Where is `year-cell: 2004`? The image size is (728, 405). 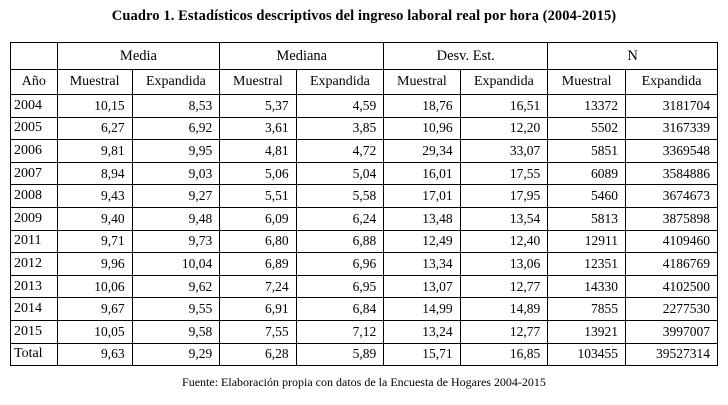 year-cell: 2004 is located at coordinates (34, 106).